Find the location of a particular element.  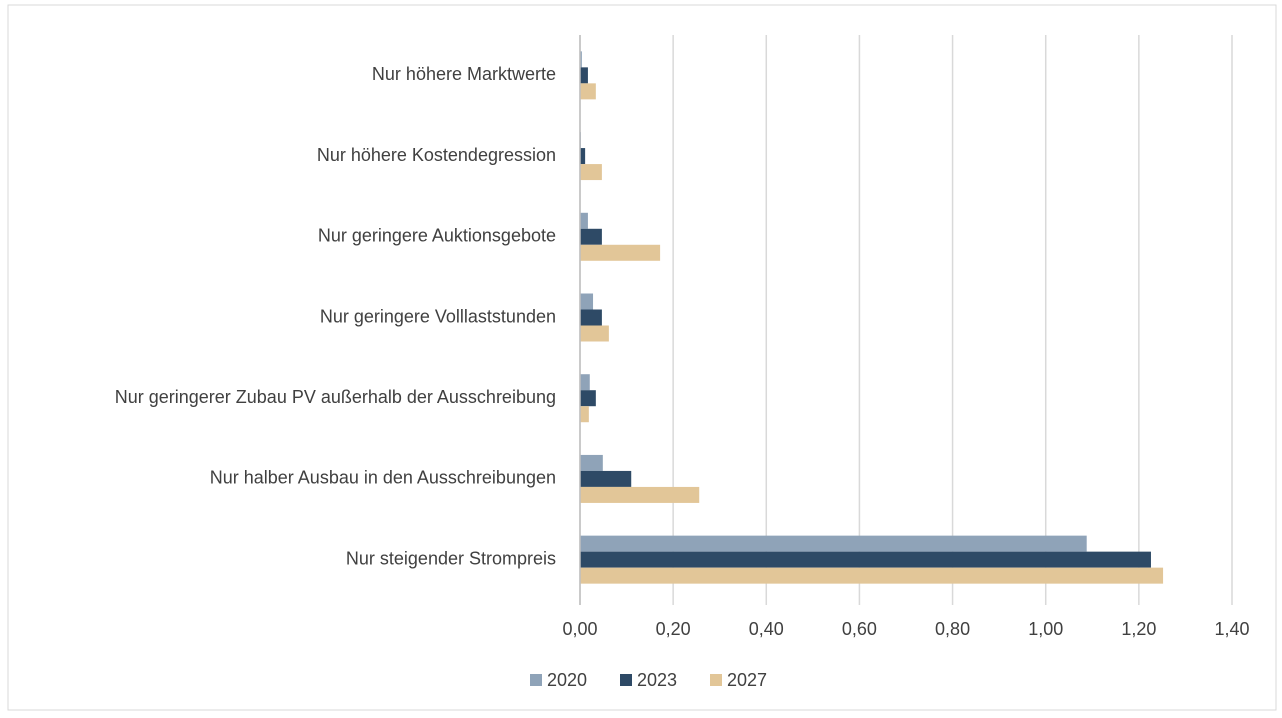

y-tick-label: Nur geringere Auktionsgebote is located at coordinates (437, 236).